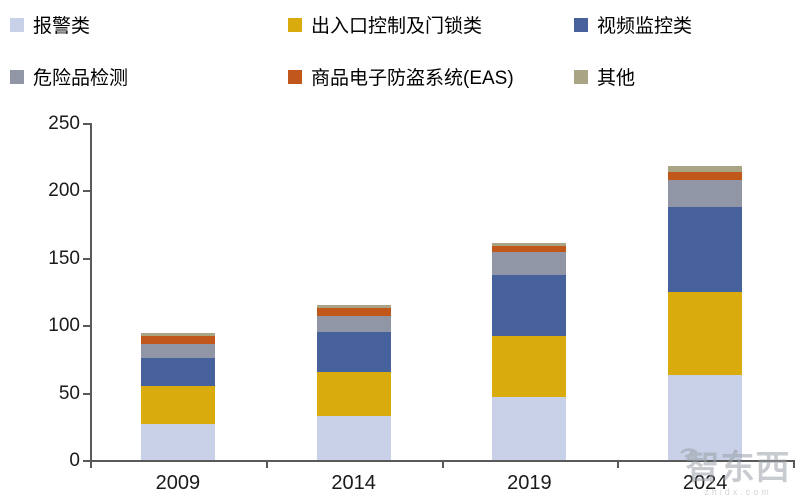  Describe the element at coordinates (81, 78) in the screenshot. I see `legend-label: 危险品检测` at that location.